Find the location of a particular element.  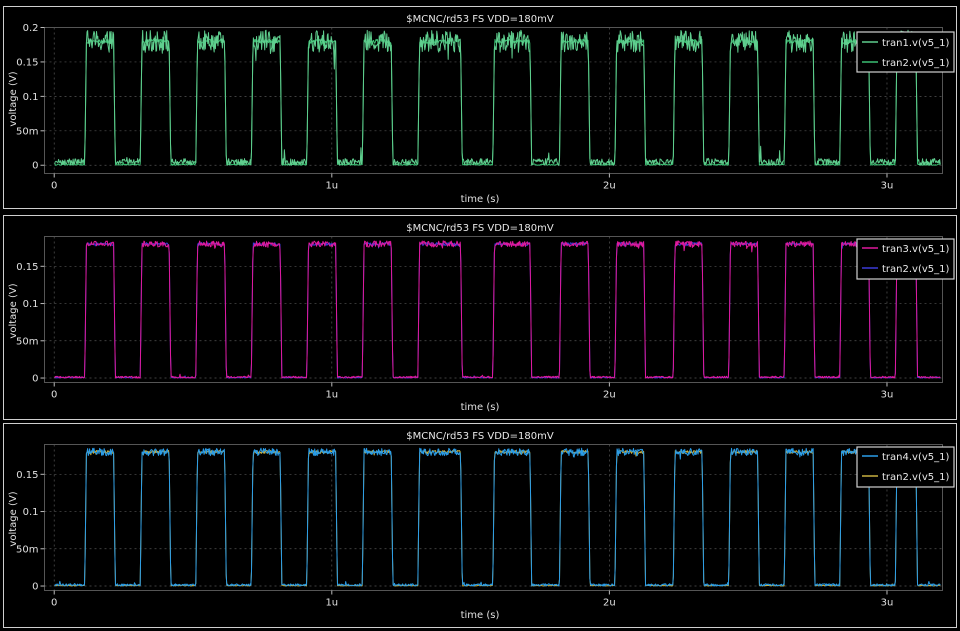

legend-entry-1: tran1.v(v5_1) is located at coordinates (916, 43).